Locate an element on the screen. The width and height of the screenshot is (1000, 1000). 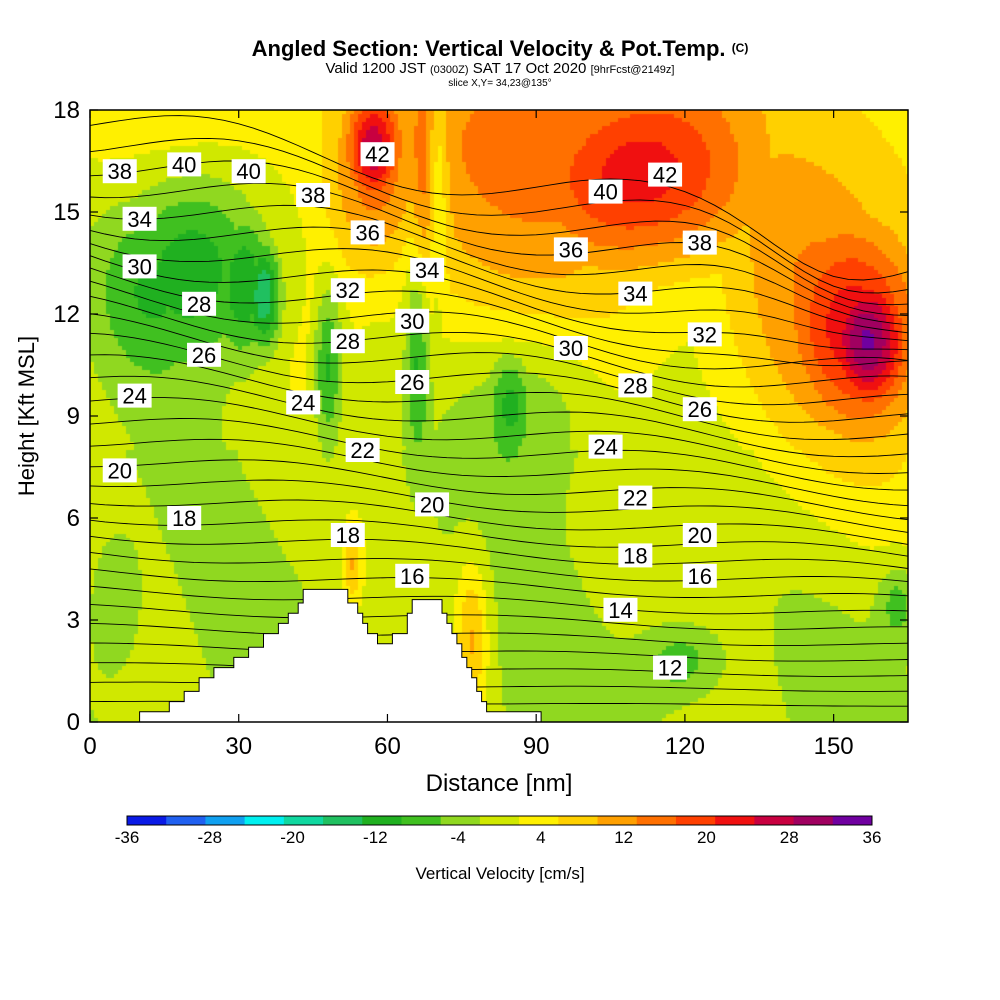
valid-utc: (0300Z) is located at coordinates (449, 70).